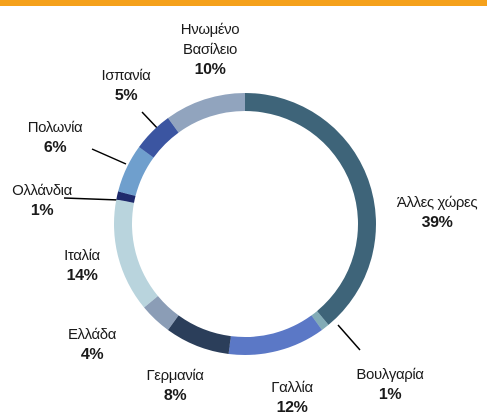 Image resolution: width=487 pixels, height=418 pixels. I want to click on slice-label: Άλλες χώρες 39%, so click(437, 213).